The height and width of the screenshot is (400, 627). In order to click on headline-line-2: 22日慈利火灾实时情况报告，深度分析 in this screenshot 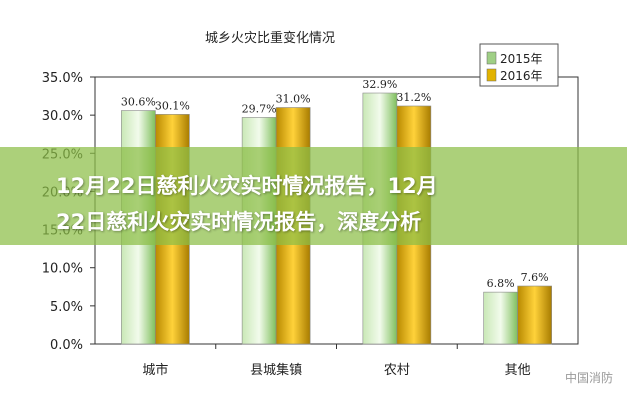, I will do `click(239, 222)`.